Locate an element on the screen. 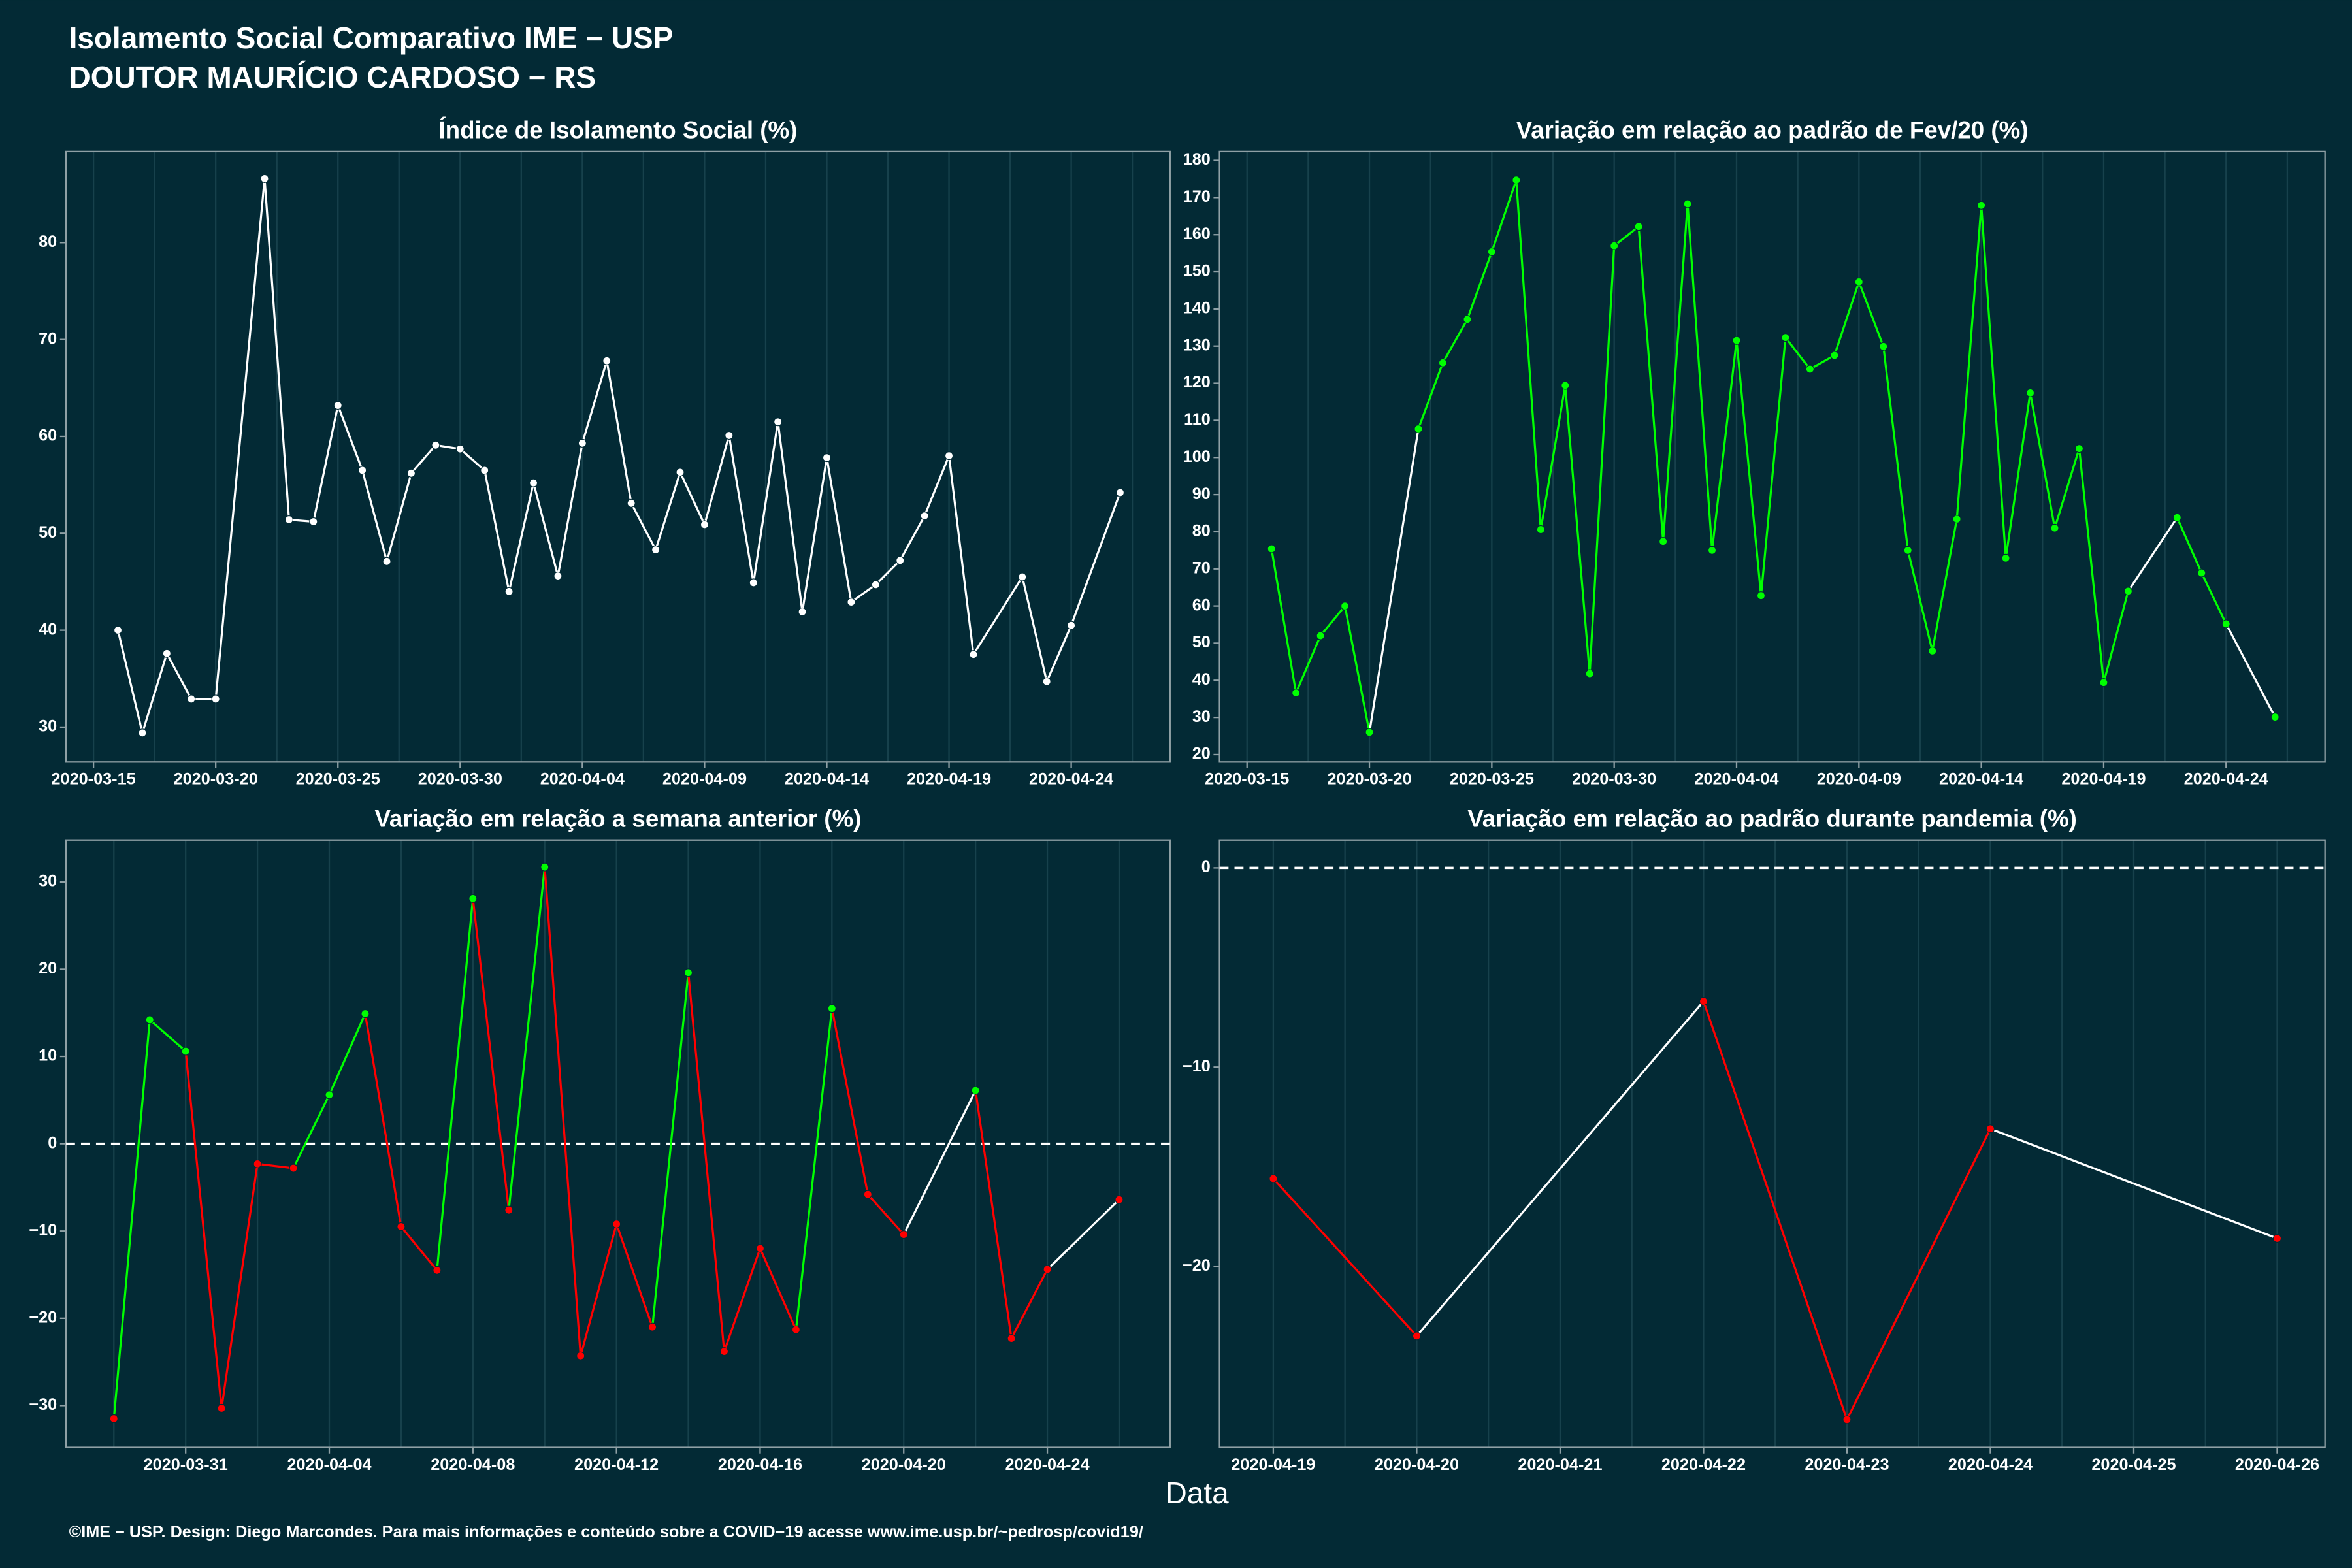 The width and height of the screenshot is (2352, 1568). x-tick-label: 2020-03-25 is located at coordinates (1492, 779).